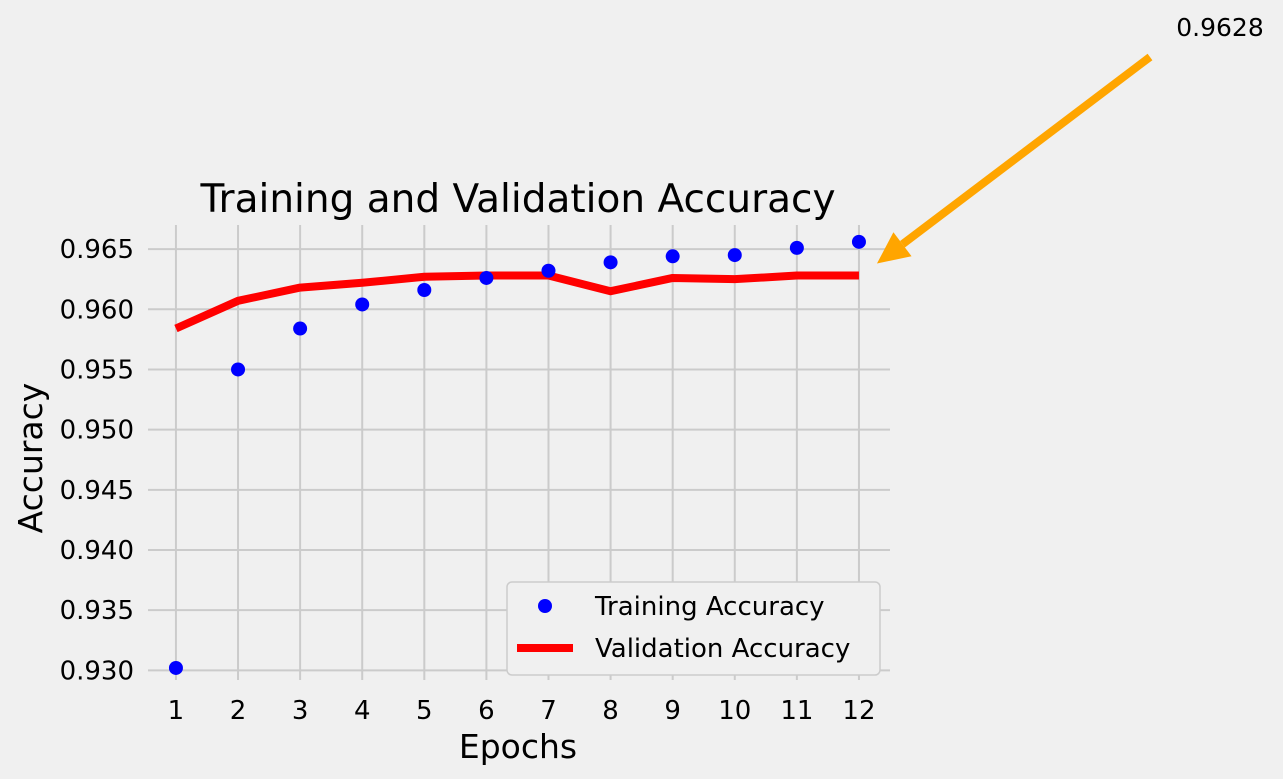  I want to click on x-tick-label: 3, so click(300, 711).